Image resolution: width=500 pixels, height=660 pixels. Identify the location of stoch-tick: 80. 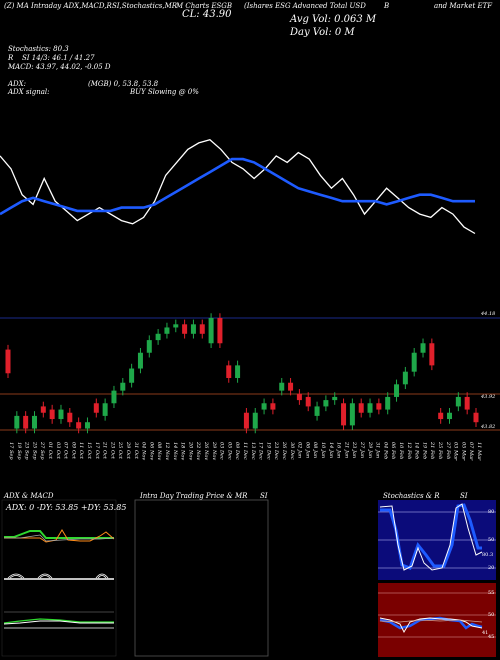
(491, 512).